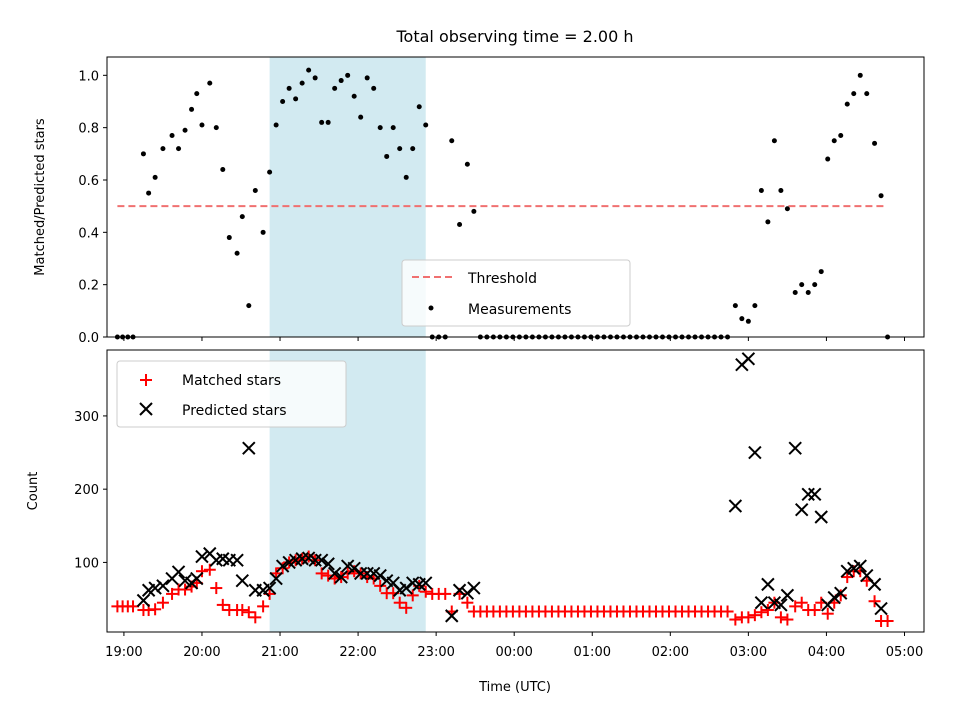 The image size is (960, 720). I want to click on ratio-span-rect, so click(347, 197).